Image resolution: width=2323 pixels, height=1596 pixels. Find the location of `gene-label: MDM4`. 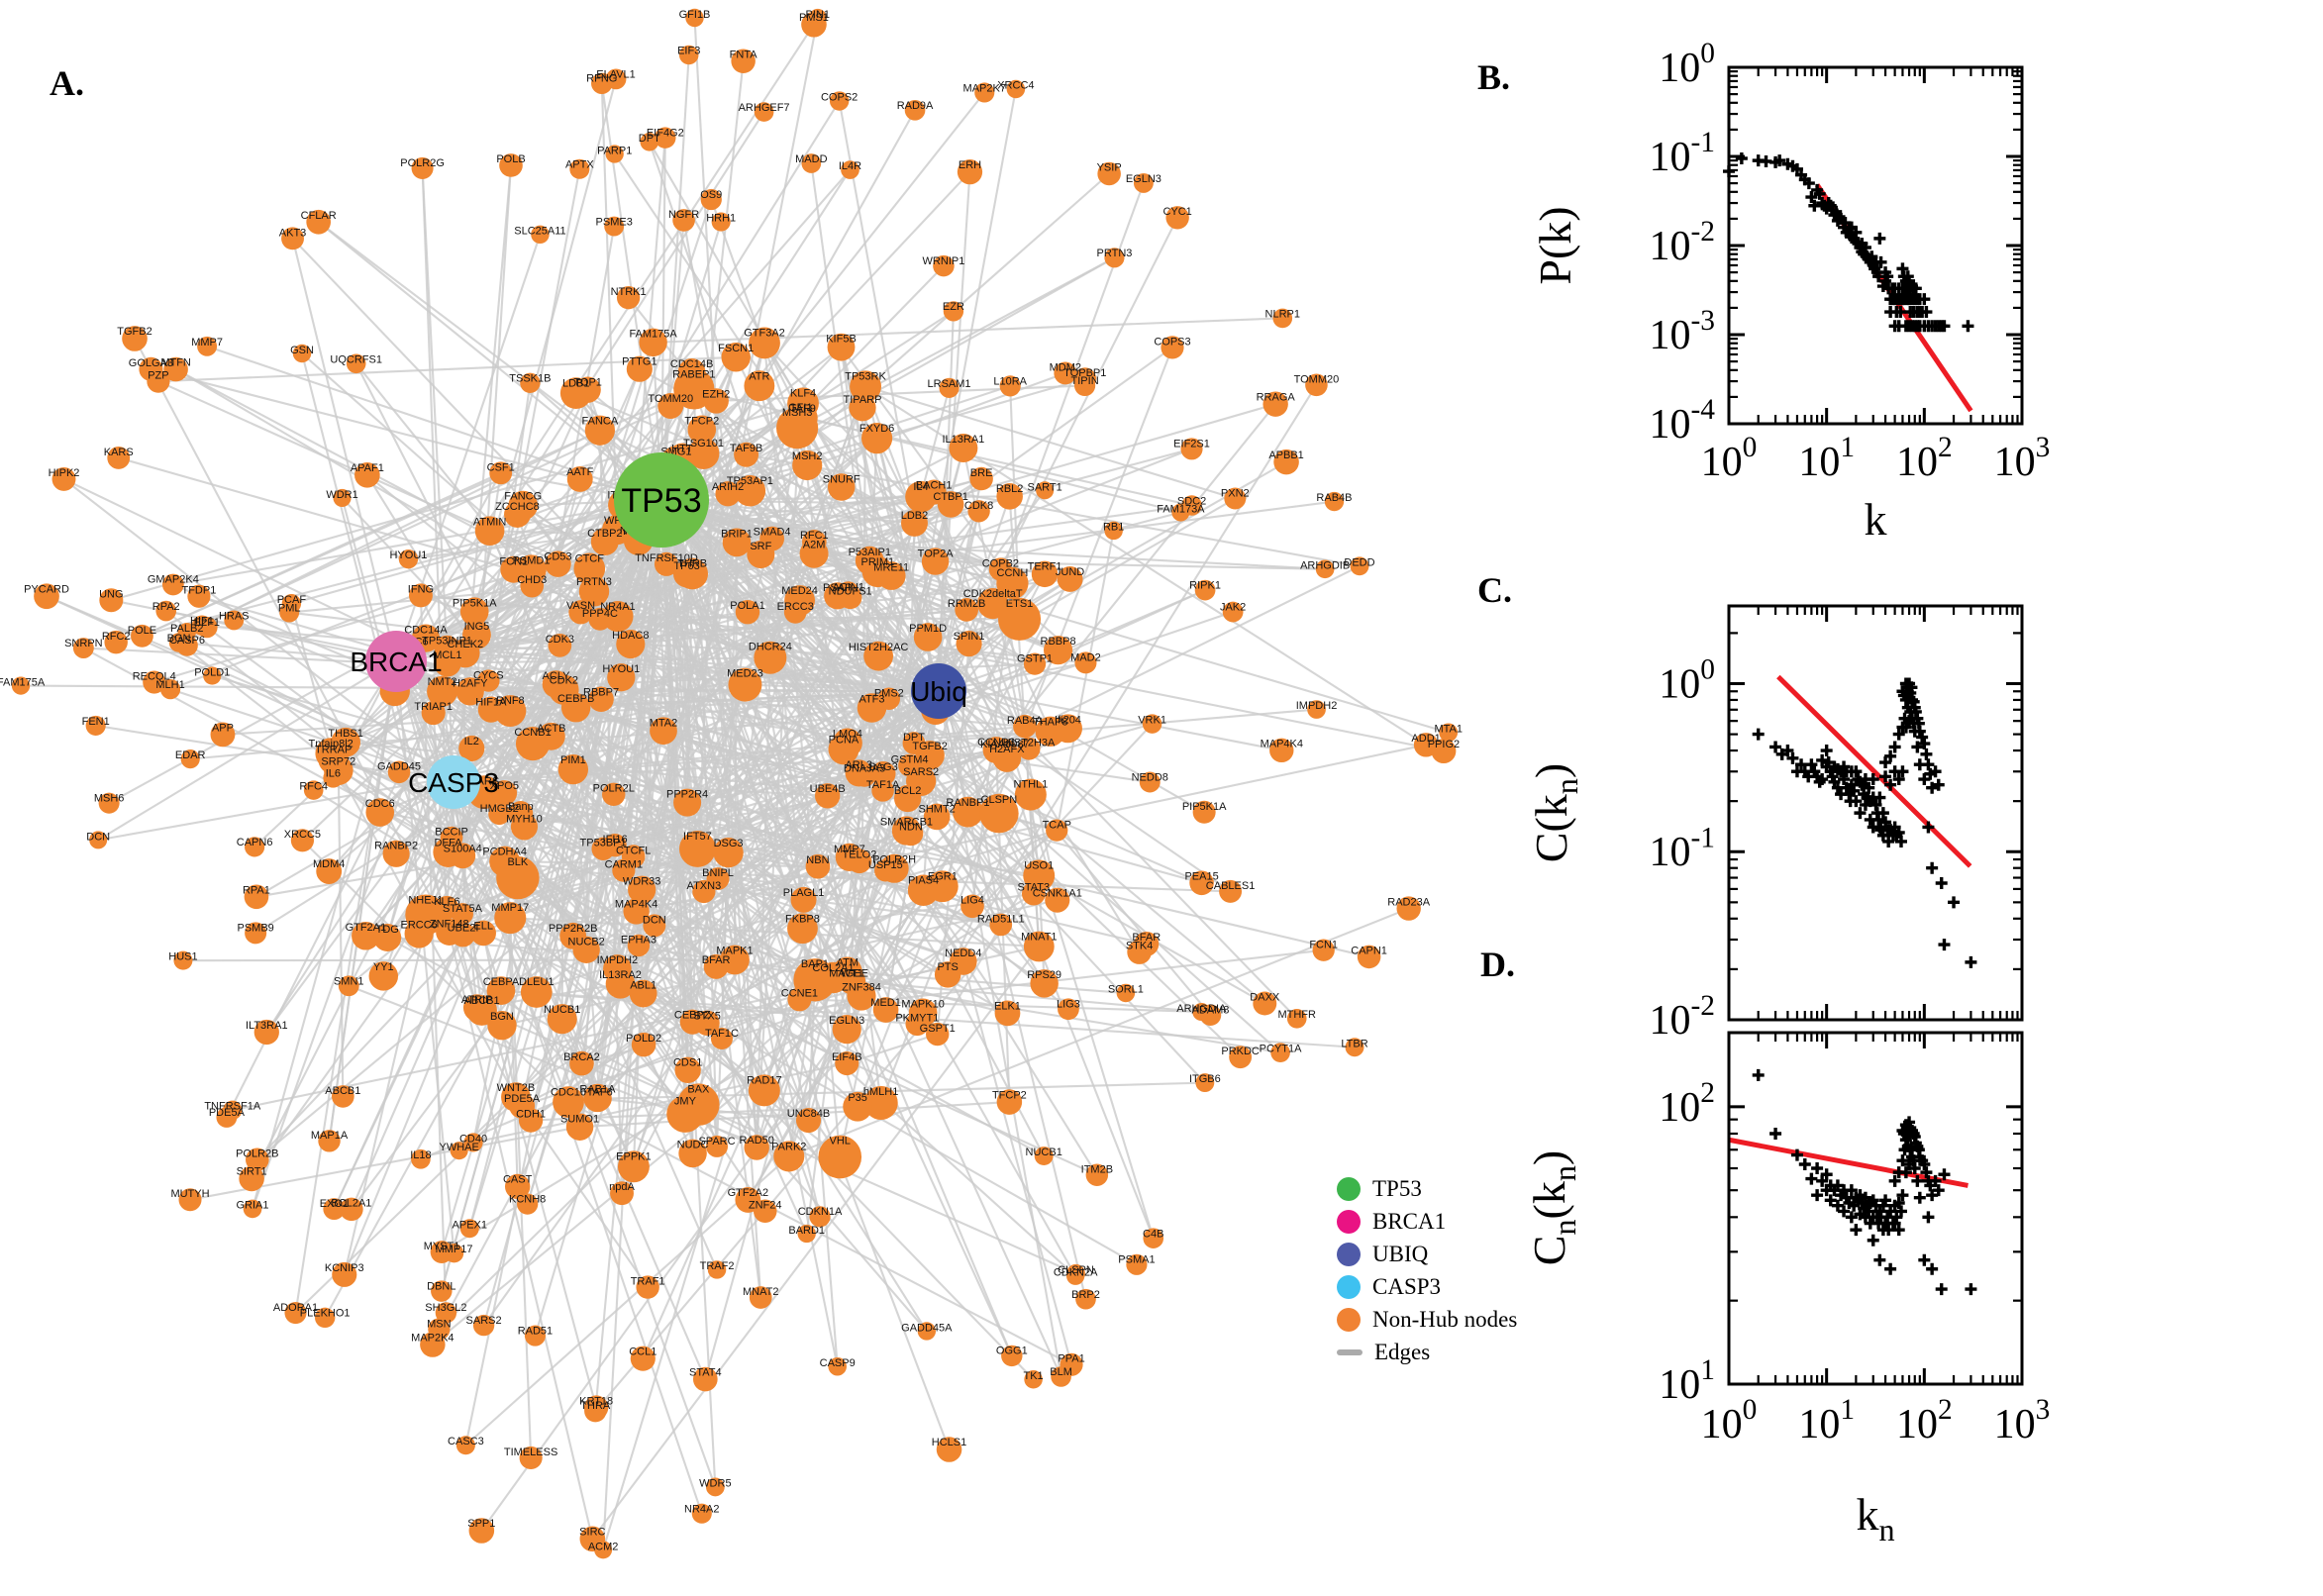

gene-label: MDM4 is located at coordinates (329, 864).